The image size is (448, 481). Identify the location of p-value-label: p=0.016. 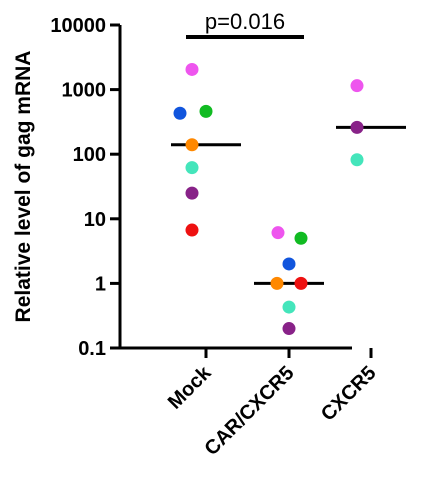
(245, 21).